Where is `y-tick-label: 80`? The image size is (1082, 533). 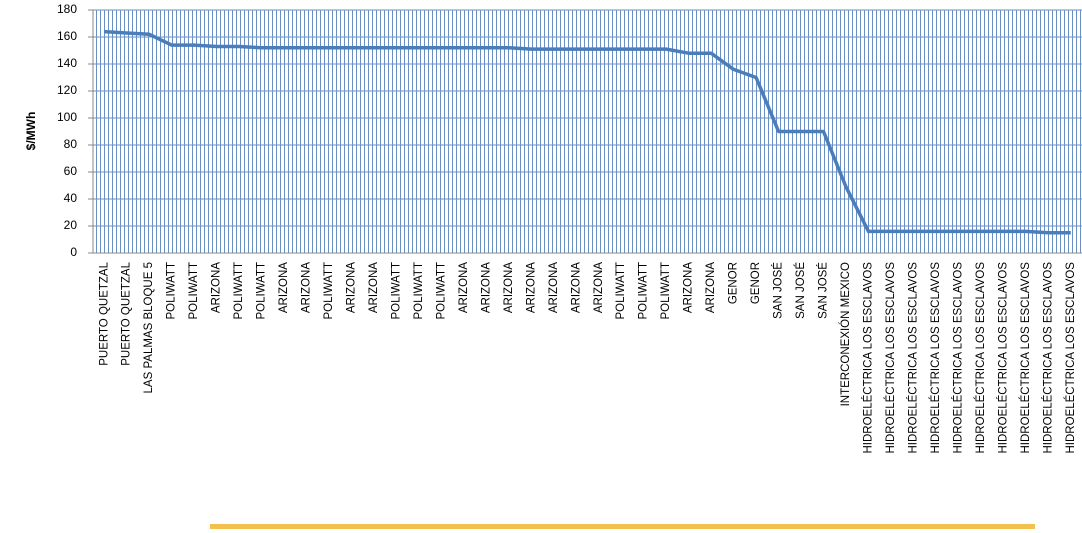
y-tick-label: 80 is located at coordinates (71, 144).